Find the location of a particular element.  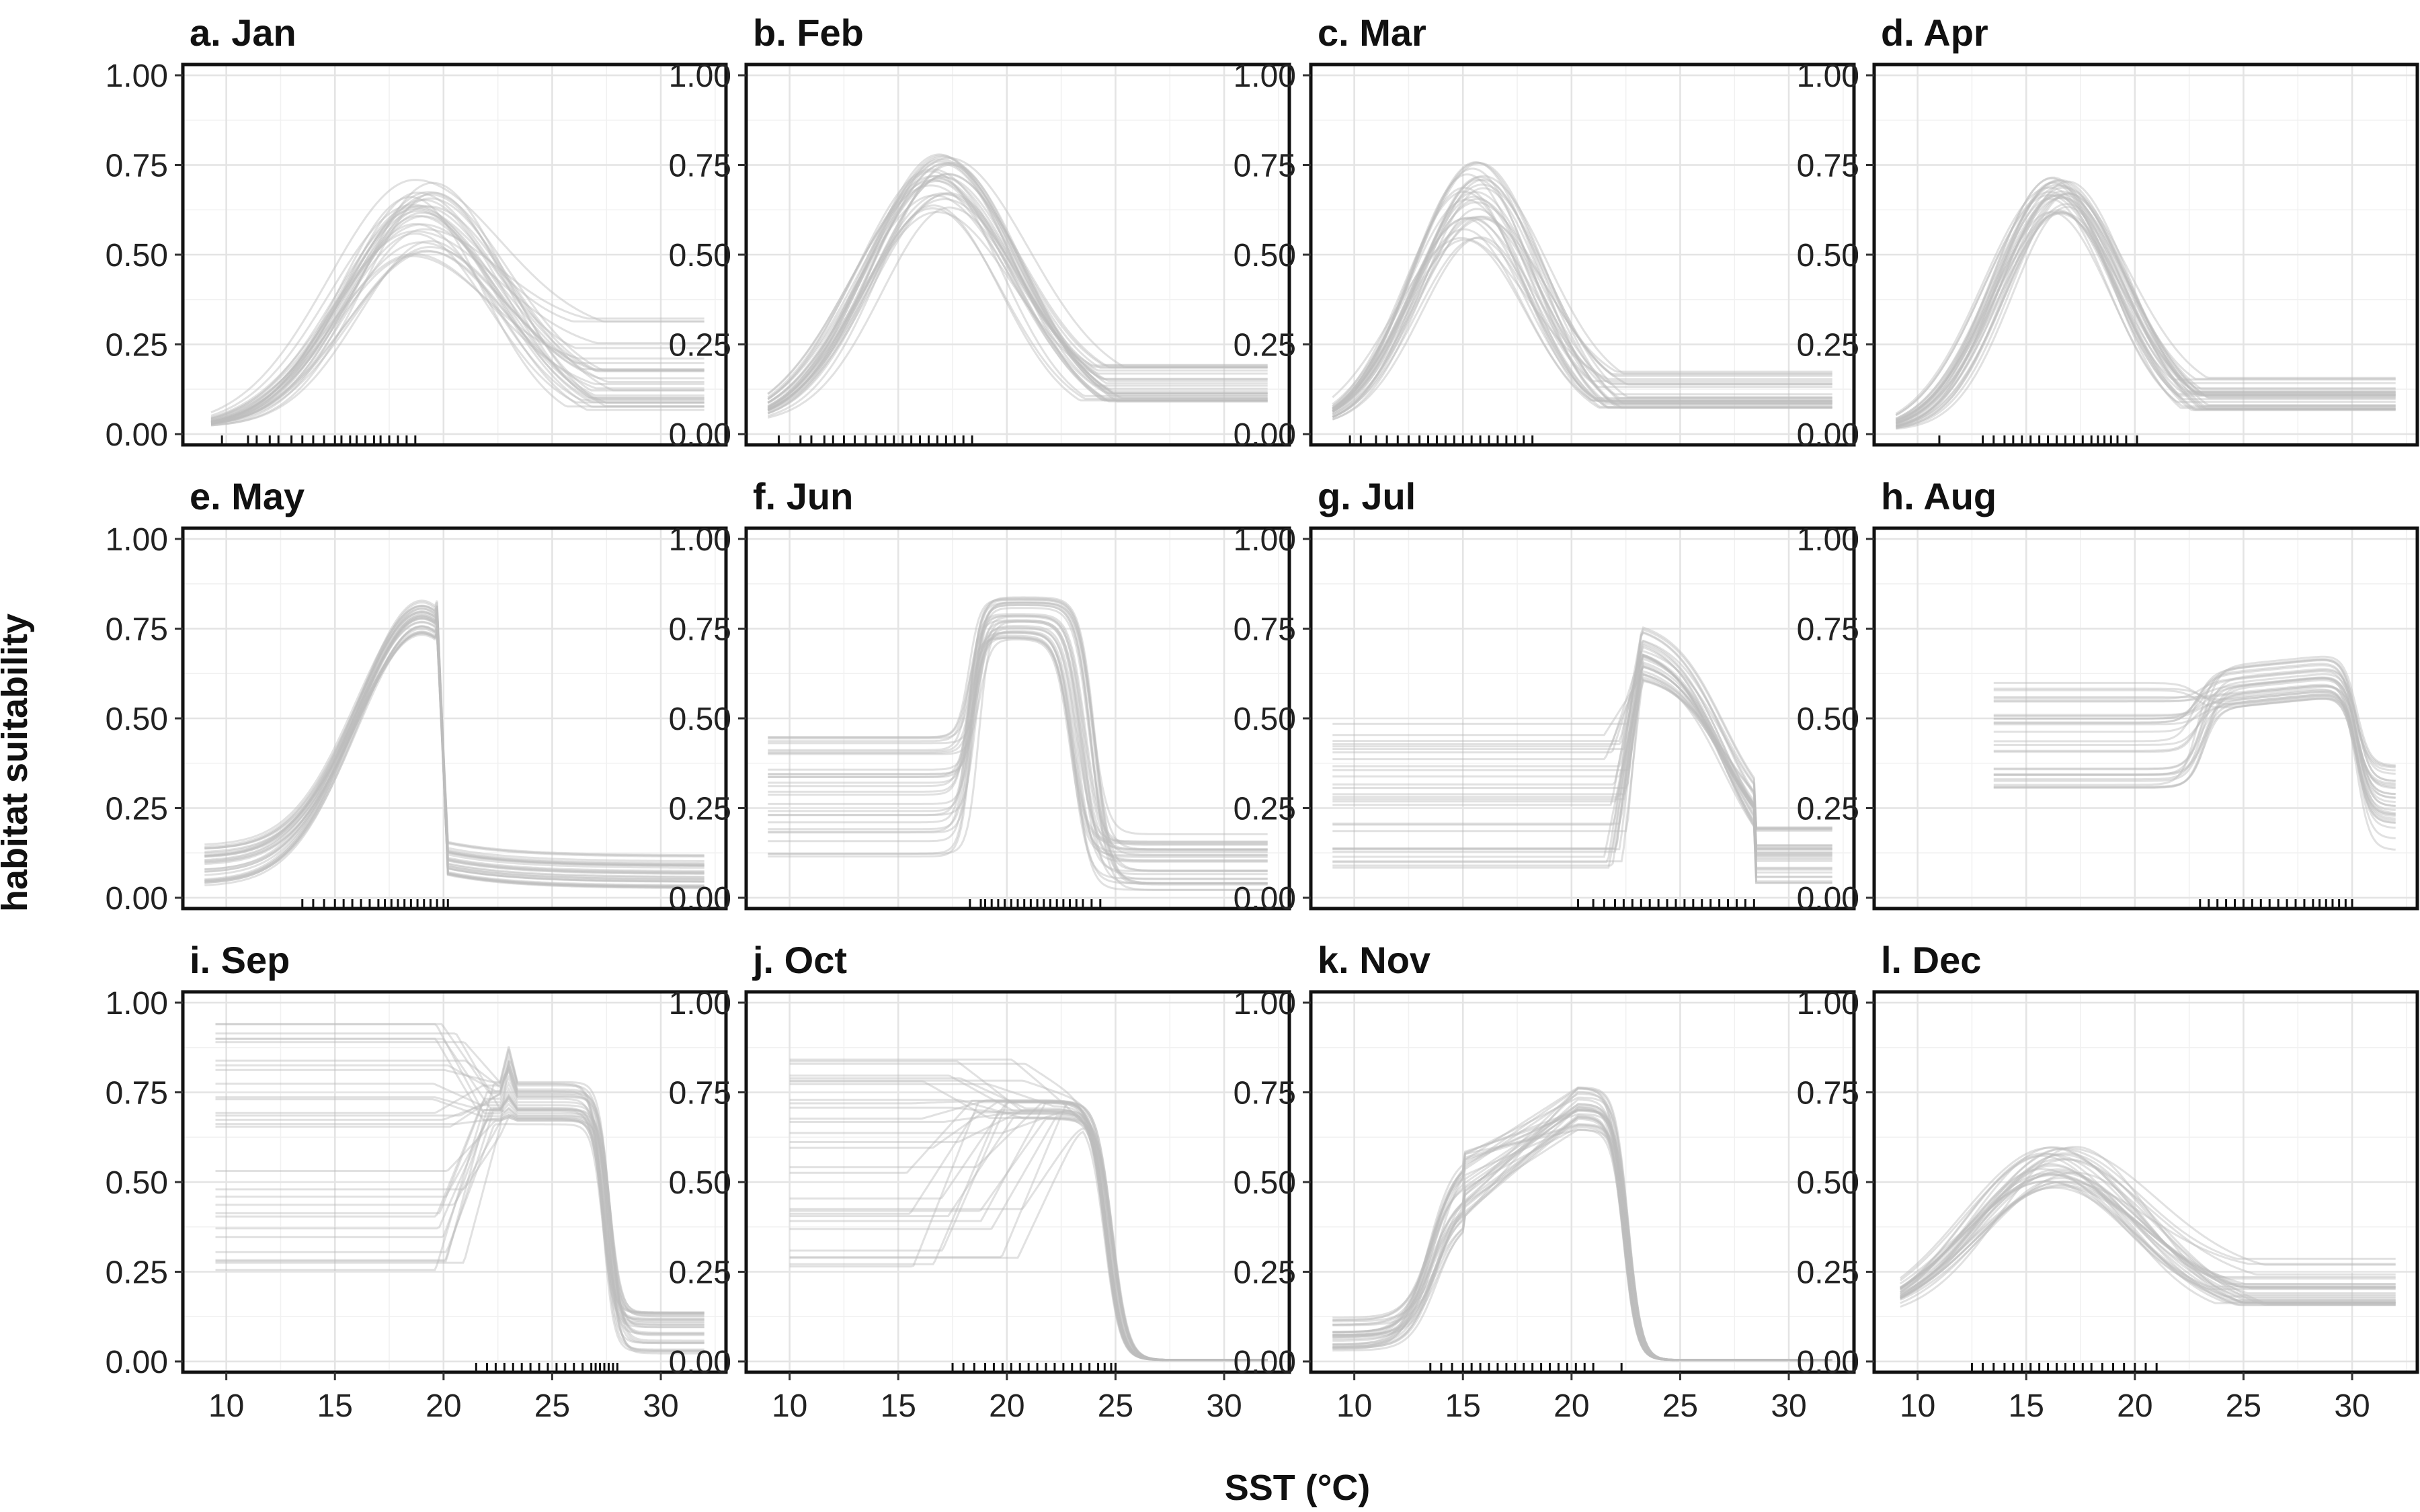

curve-group is located at coordinates (1028, 1210).